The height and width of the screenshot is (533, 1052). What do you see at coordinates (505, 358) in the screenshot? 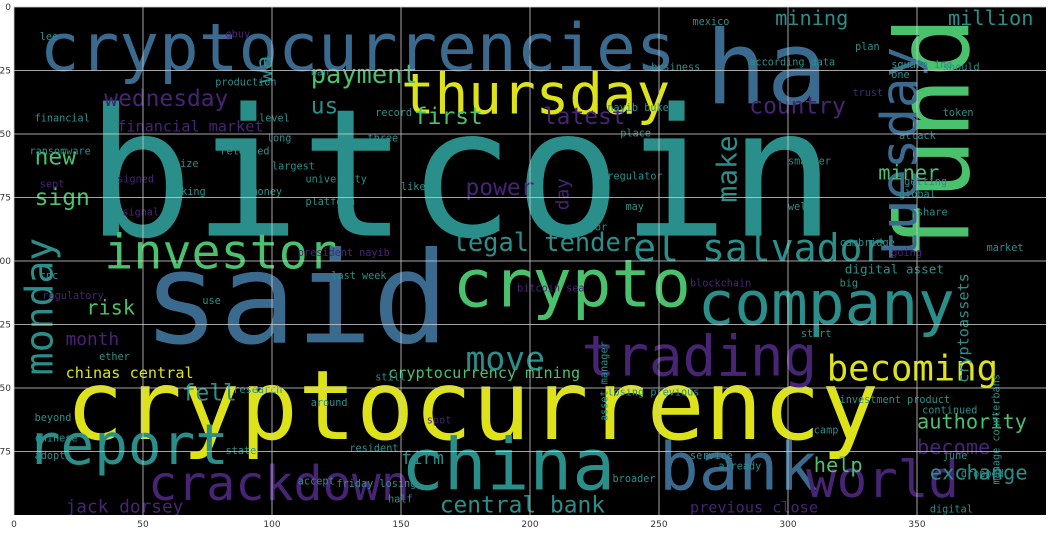
I see `word-move: move` at bounding box center [505, 358].